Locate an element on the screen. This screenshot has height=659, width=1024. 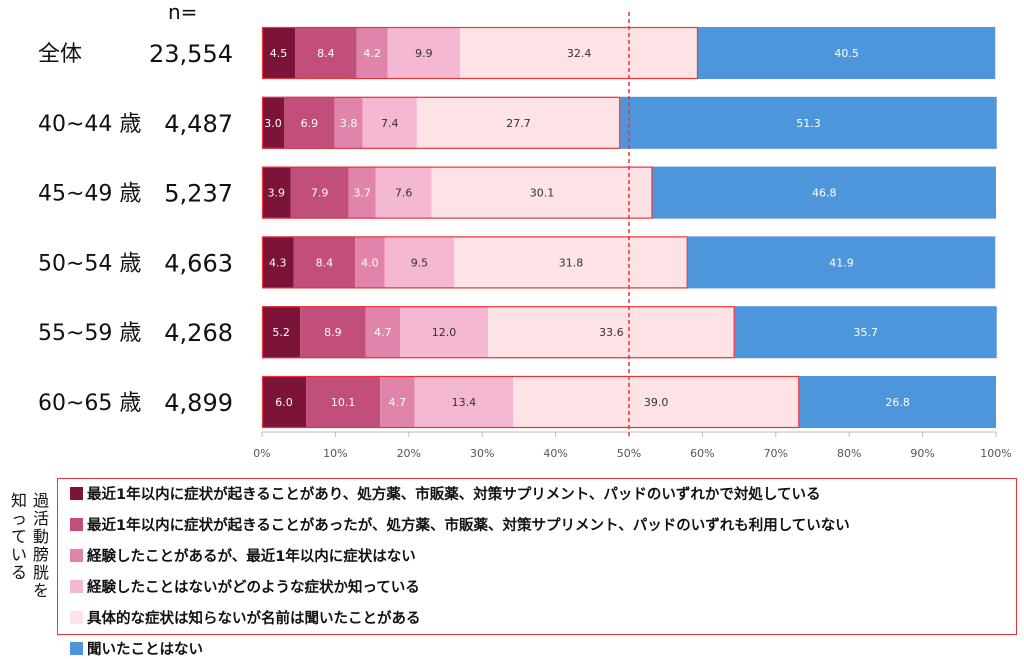
data-label: 39.0 is located at coordinates (656, 402).